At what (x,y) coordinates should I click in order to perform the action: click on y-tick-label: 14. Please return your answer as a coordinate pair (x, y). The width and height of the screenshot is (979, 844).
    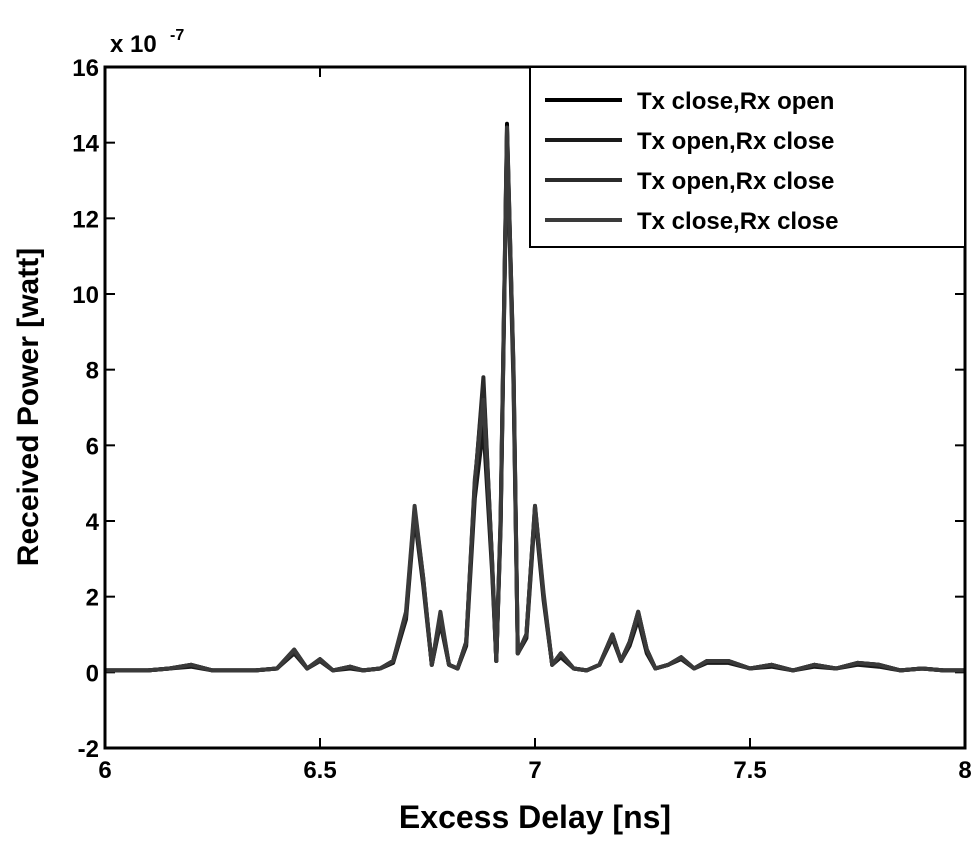
    Looking at the image, I should click on (85, 144).